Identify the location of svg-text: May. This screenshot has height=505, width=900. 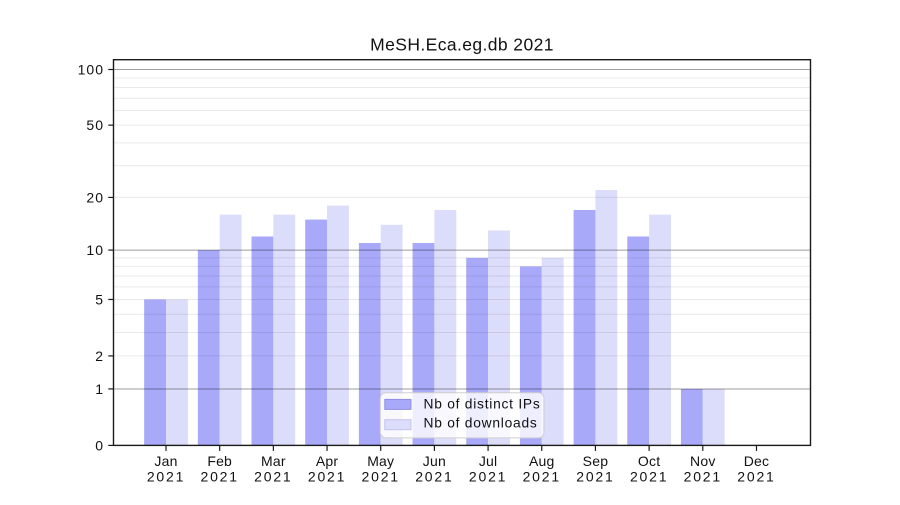
(380, 461).